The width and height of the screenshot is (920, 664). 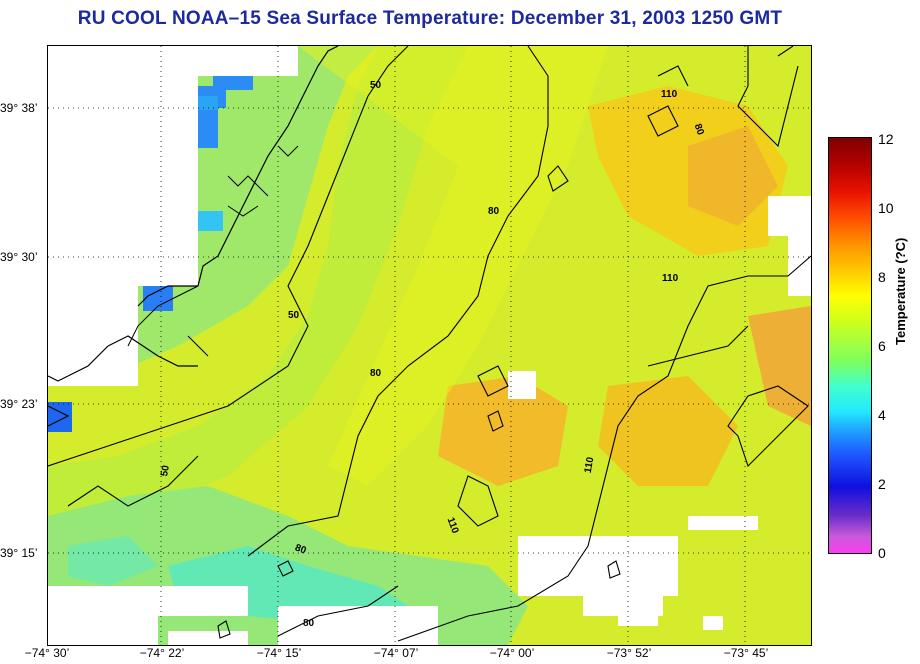 I want to click on warm-patch-central, so click(x=503, y=431).